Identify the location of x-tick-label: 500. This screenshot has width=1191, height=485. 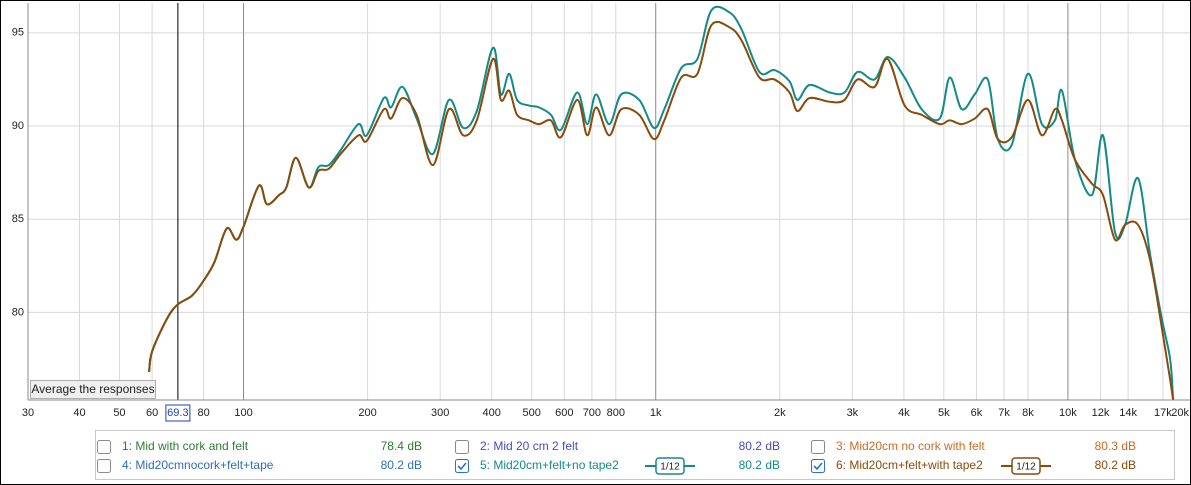
(531, 413).